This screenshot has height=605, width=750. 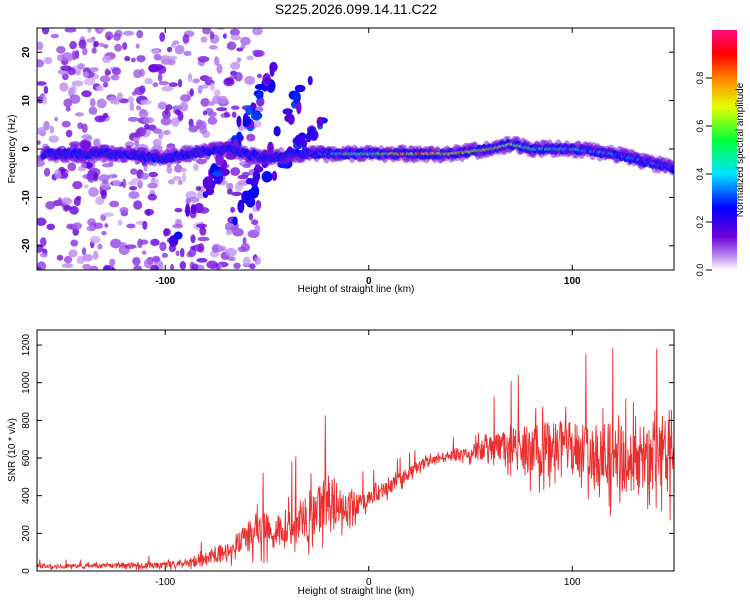 I want to click on snr-y-tick-label: 200, so click(x=26, y=533).